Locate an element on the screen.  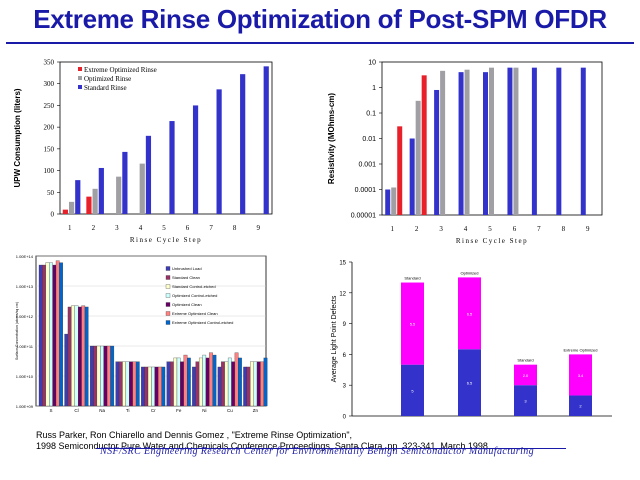
x-tick-label: 8 is located at coordinates (235, 228).